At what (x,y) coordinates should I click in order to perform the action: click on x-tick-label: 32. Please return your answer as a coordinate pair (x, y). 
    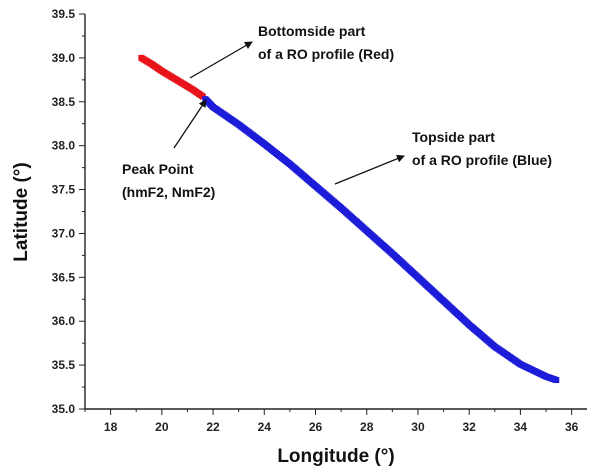
    Looking at the image, I should click on (470, 427).